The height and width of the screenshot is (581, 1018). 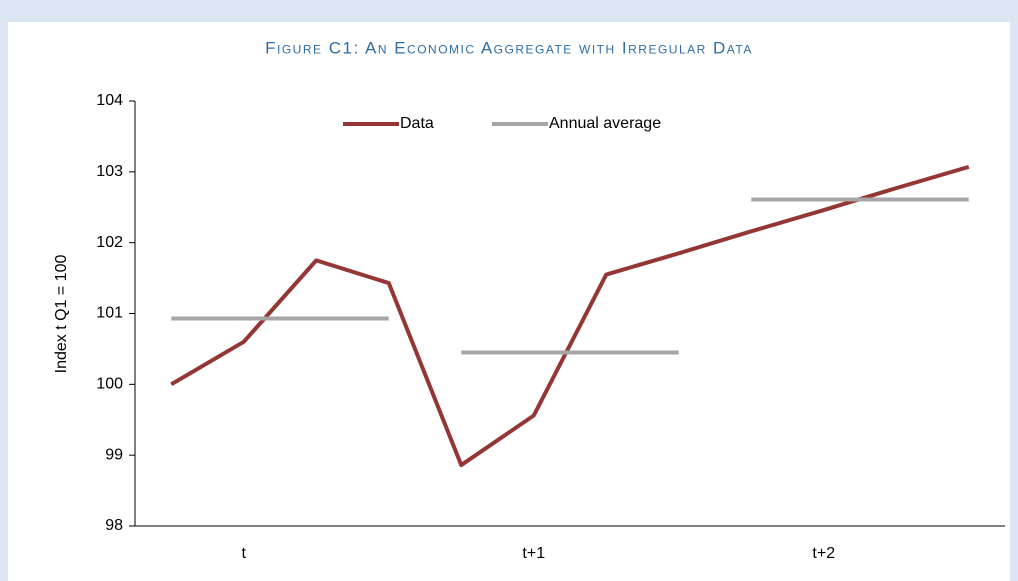 What do you see at coordinates (114, 525) in the screenshot?
I see `y-tick-label: 98` at bounding box center [114, 525].